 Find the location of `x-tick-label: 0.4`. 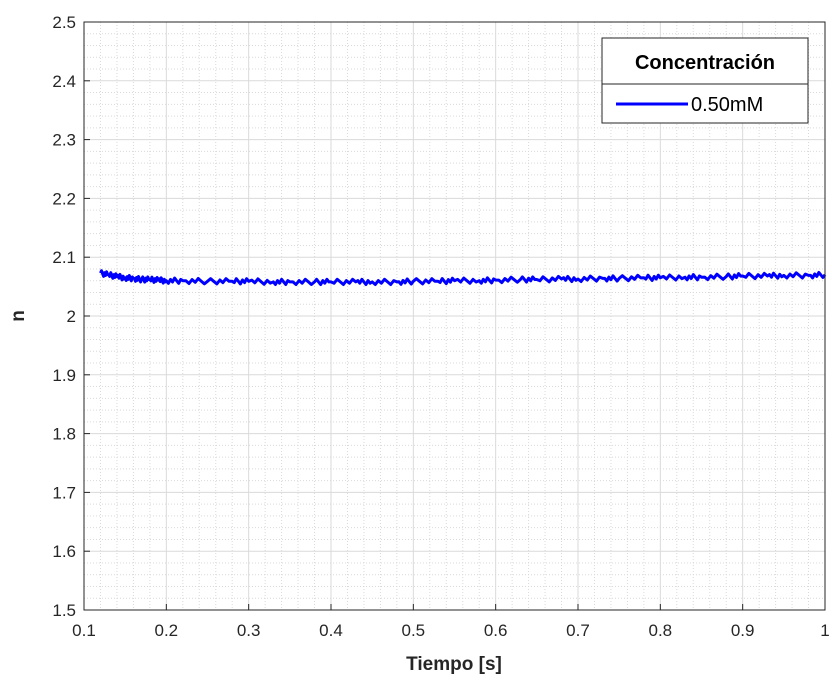

x-tick-label: 0.4 is located at coordinates (331, 630).